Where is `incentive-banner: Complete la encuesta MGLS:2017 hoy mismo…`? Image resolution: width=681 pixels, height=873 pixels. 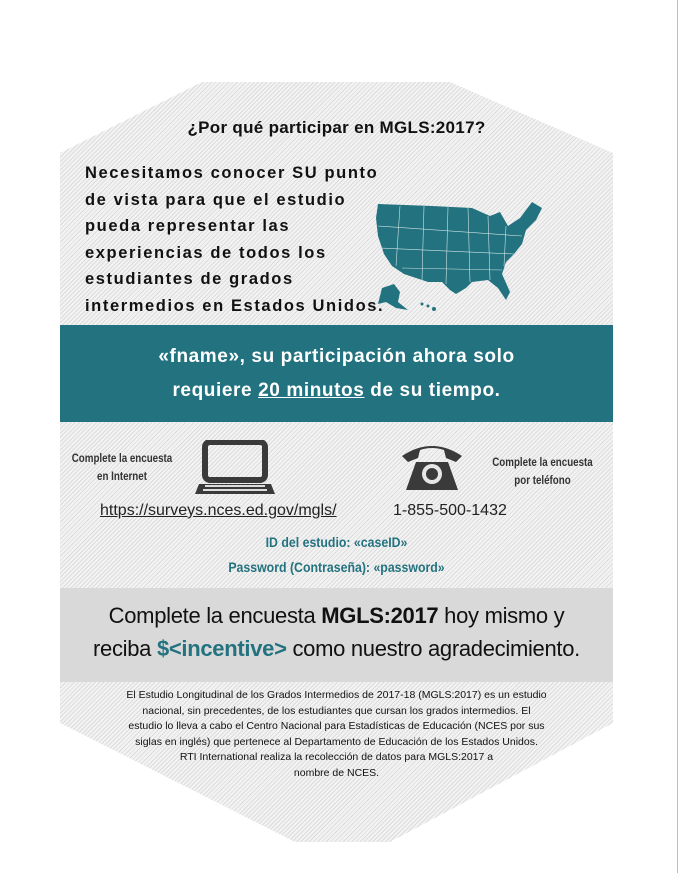 incentive-banner: Complete la encuesta MGLS:2017 hoy mismo… is located at coordinates (336, 635).